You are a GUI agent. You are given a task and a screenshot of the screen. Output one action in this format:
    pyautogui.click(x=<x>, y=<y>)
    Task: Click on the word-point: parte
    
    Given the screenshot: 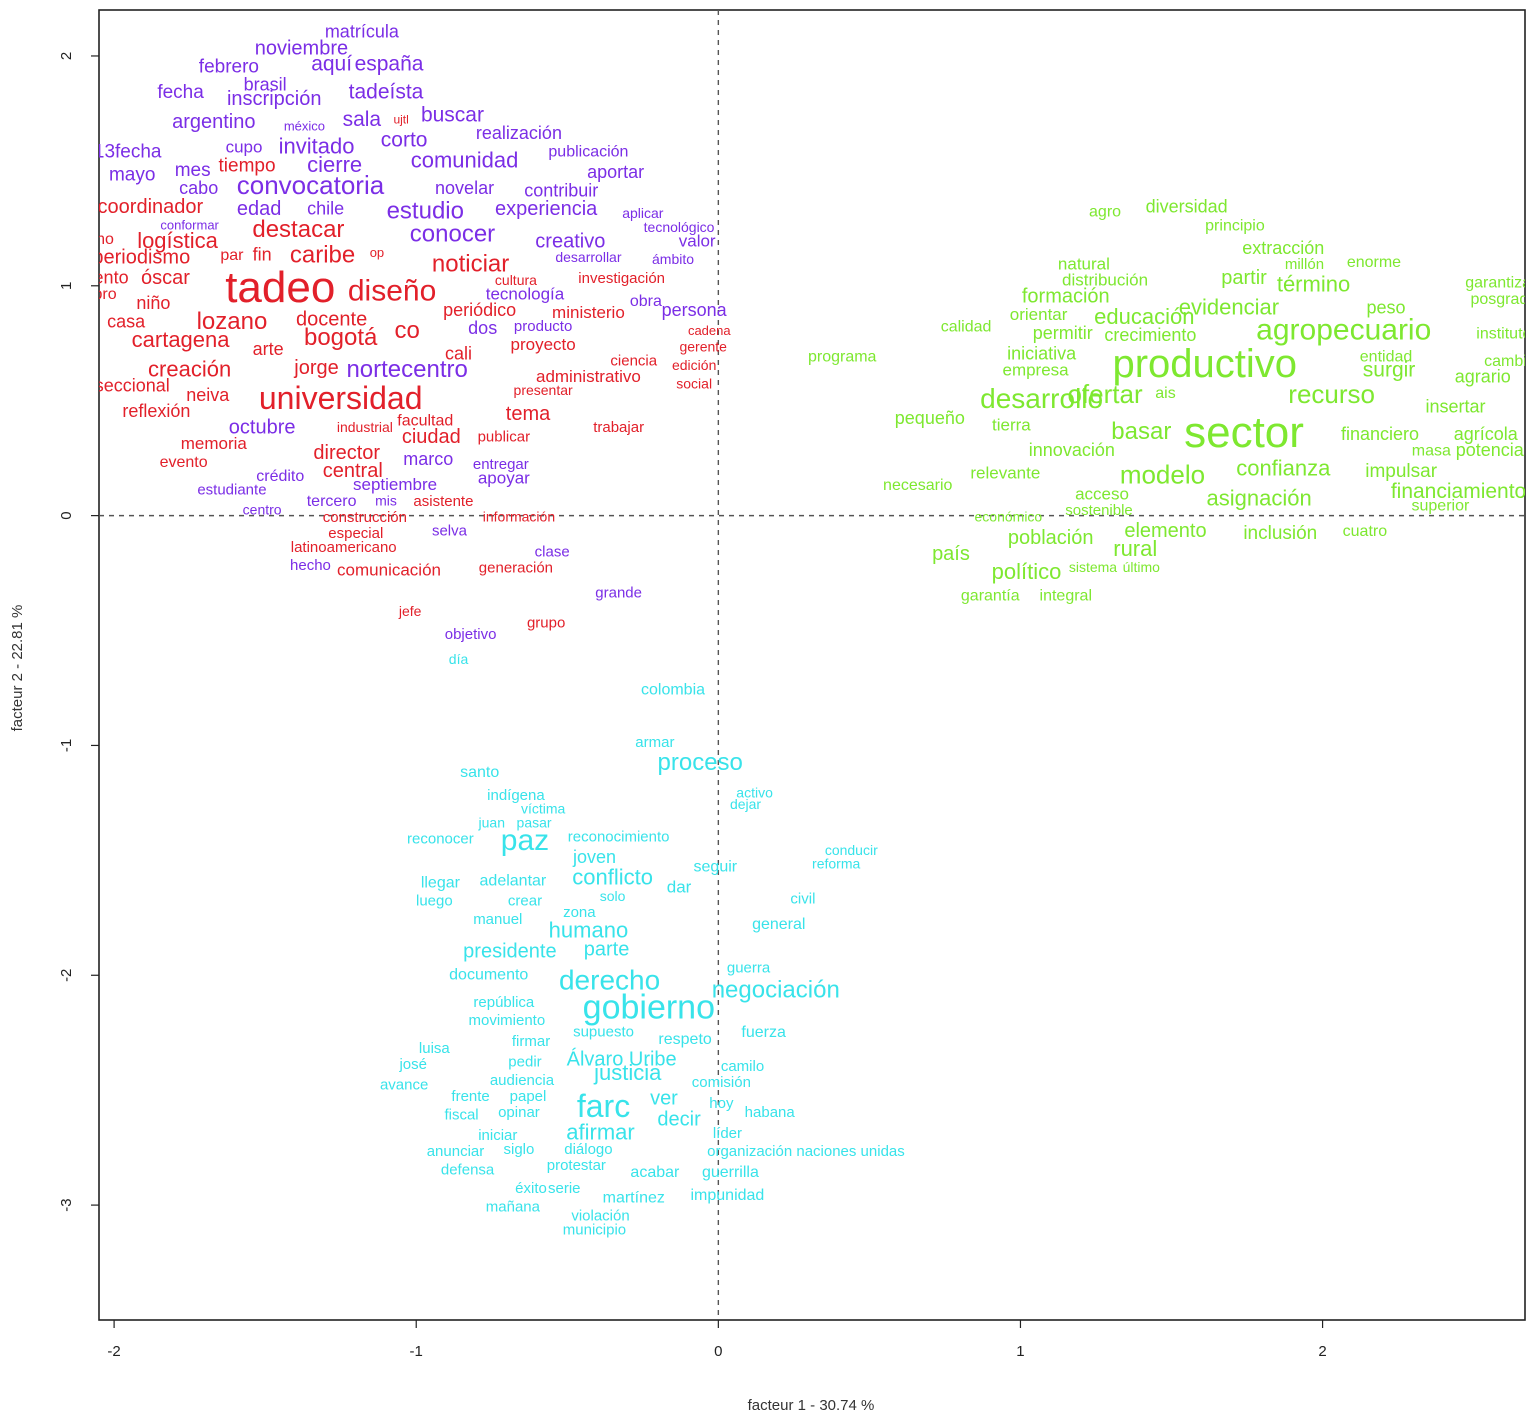 What is the action you would take?
    pyautogui.click(x=607, y=949)
    